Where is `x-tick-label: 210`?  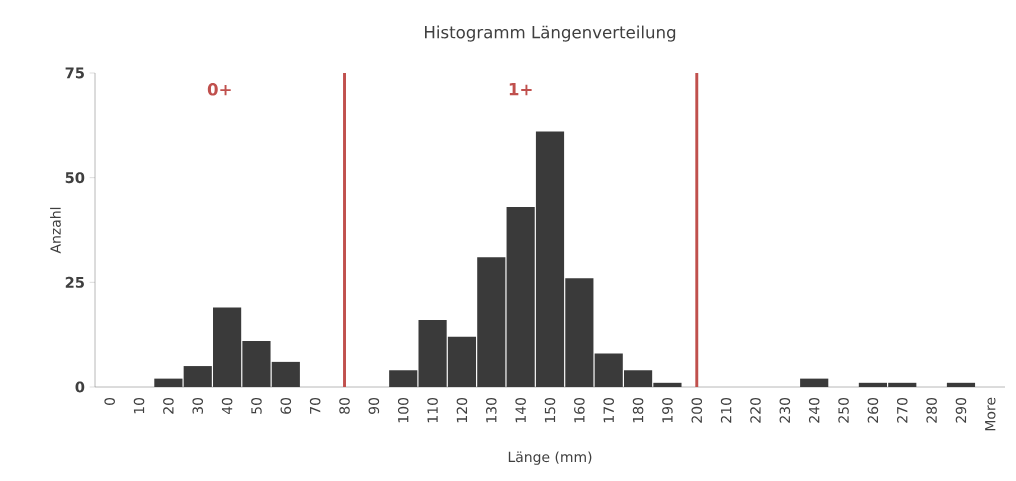
x-tick-label: 210 is located at coordinates (726, 410).